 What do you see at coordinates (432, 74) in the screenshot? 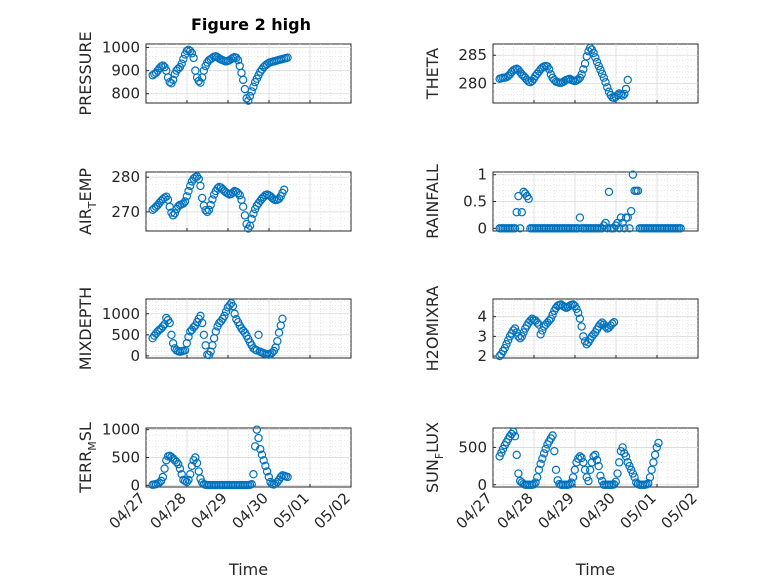
I see `y-axis-label: THETA` at bounding box center [432, 74].